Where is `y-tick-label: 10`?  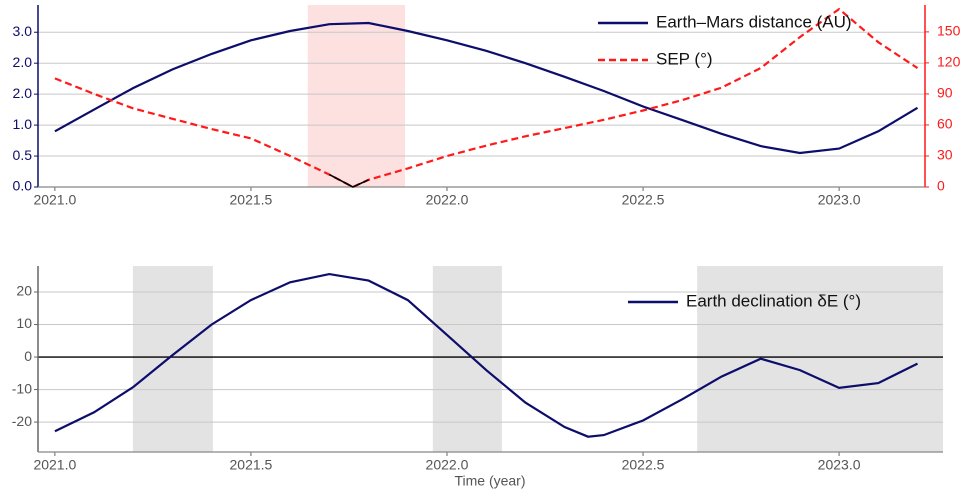 y-tick-label: 10 is located at coordinates (24, 323).